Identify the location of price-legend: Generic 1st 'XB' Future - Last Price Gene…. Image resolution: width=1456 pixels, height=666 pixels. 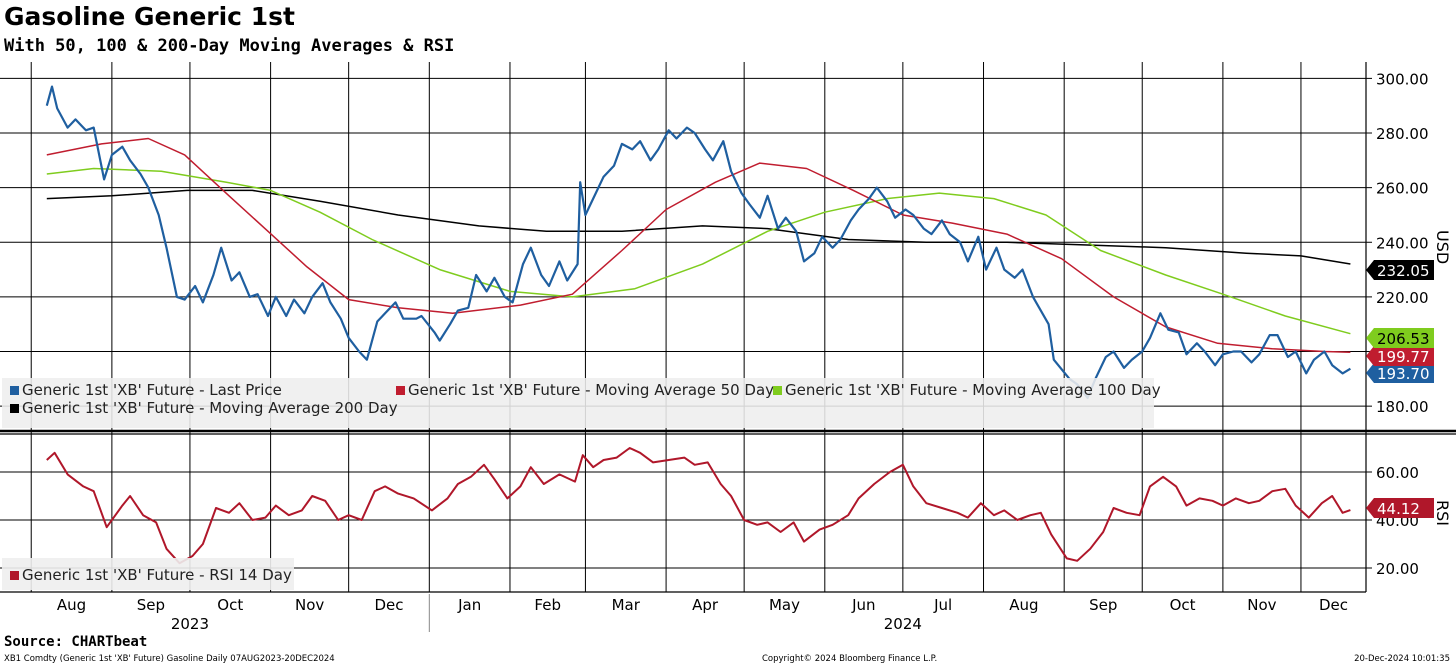
(581, 403).